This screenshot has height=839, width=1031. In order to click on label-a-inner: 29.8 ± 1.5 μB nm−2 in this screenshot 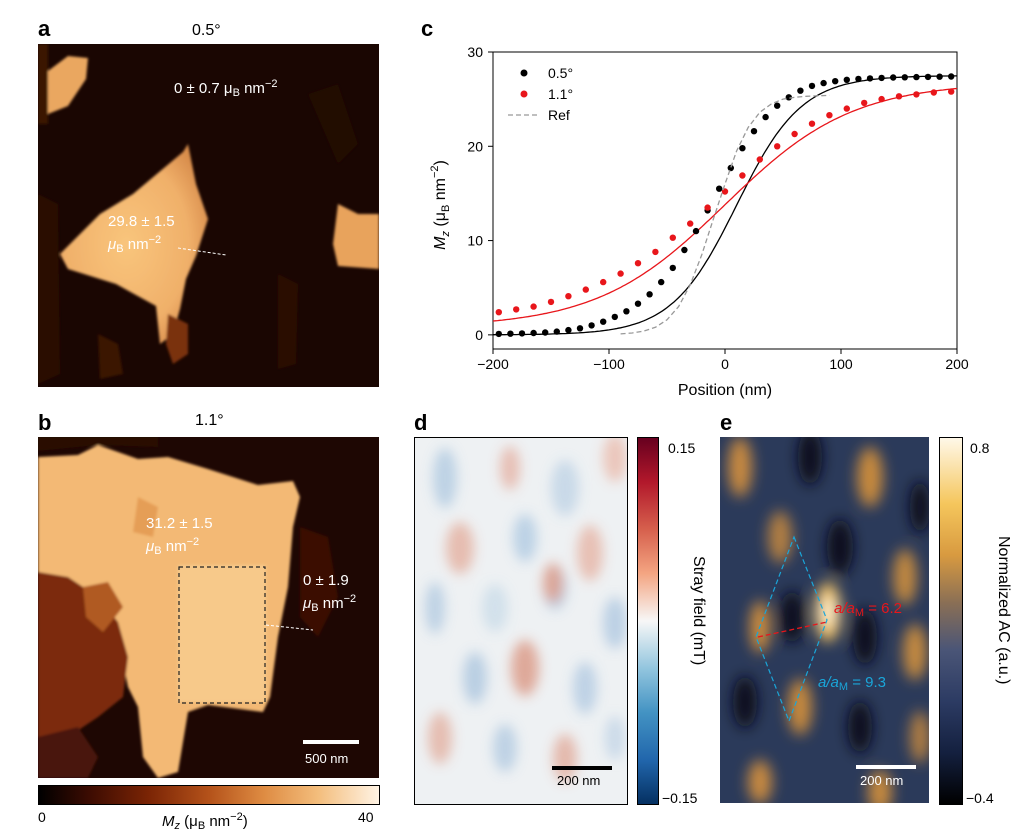, I will do `click(141, 234)`.